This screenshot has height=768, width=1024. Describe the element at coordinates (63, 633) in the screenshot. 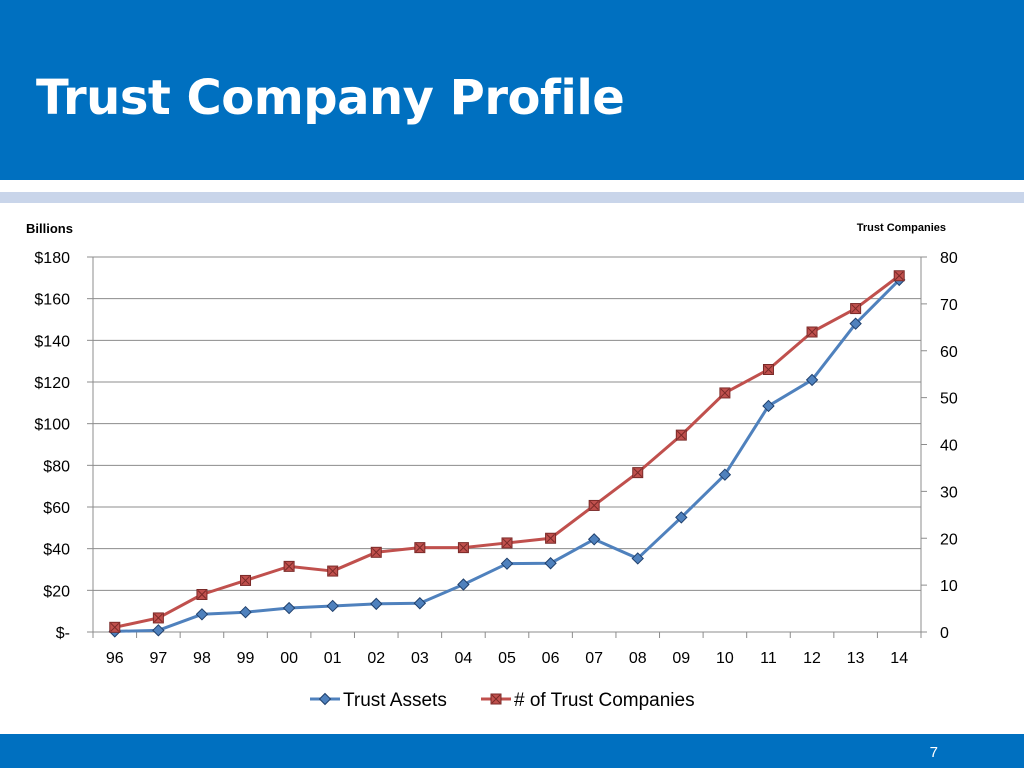

I see `y-left-tick-label: $-` at that location.